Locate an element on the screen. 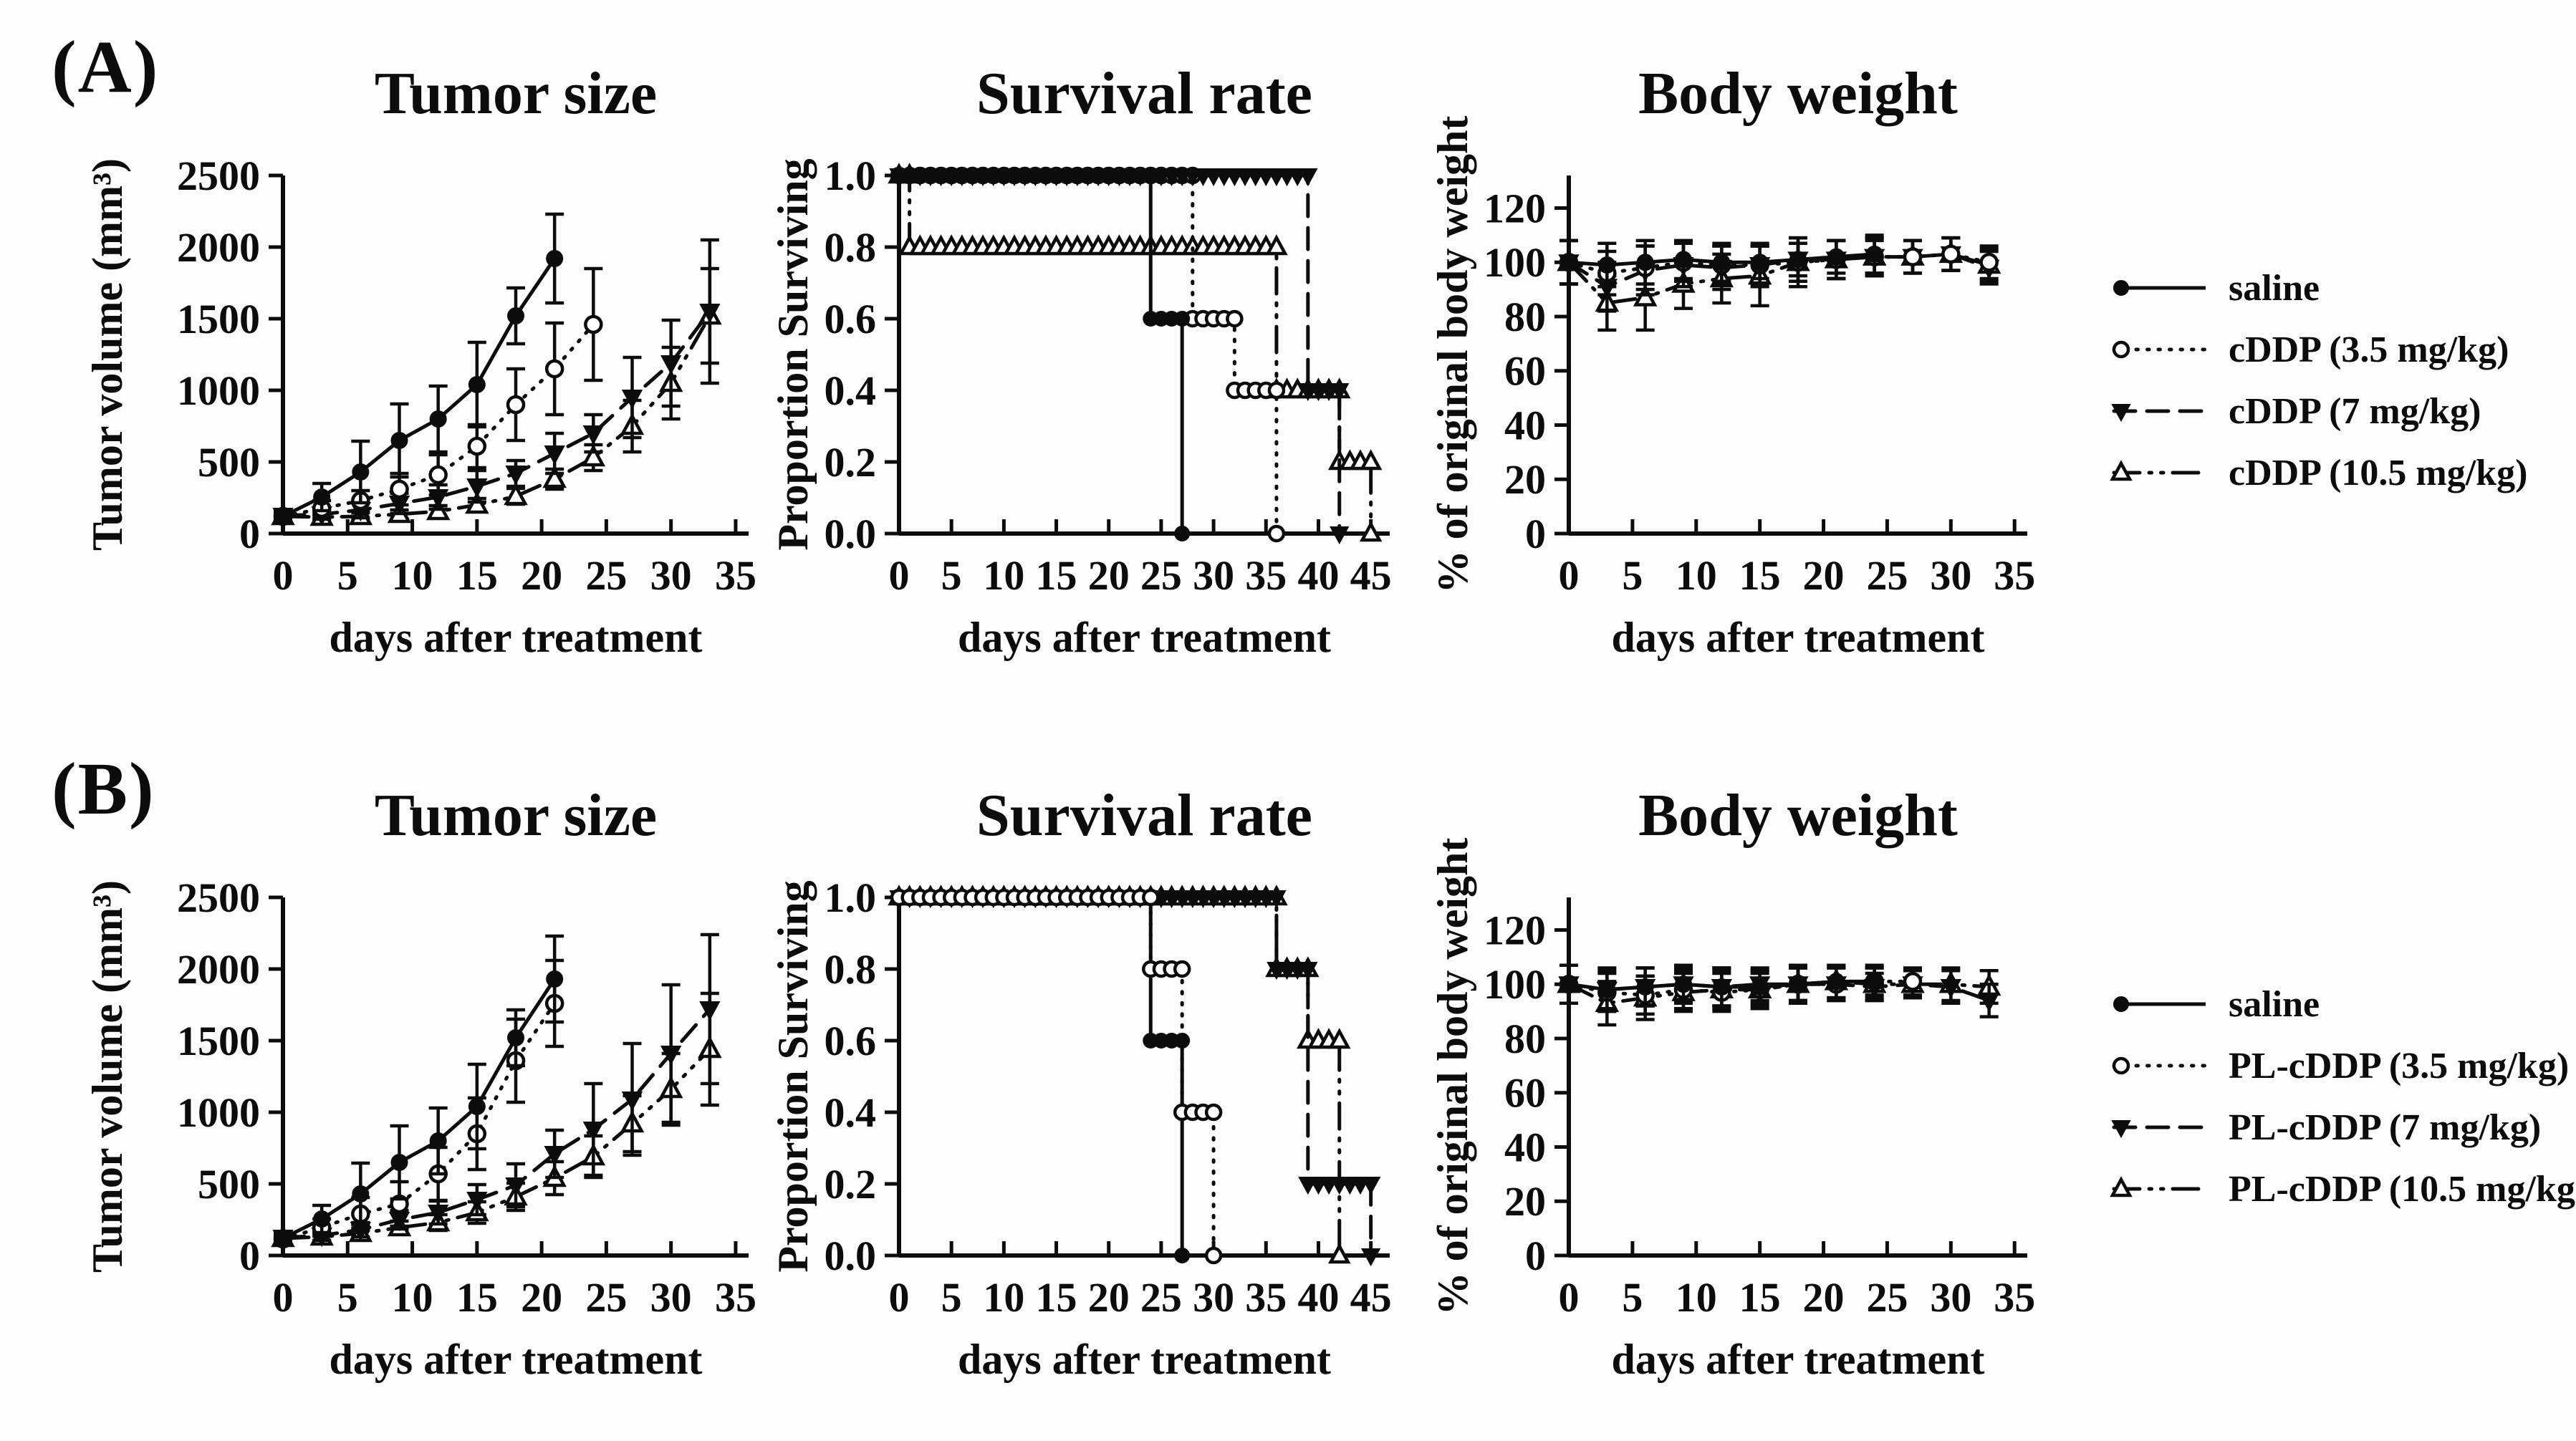 Image resolution: width=2576 pixels, height=1441 pixels. legend-item-label: saline is located at coordinates (2275, 1004).